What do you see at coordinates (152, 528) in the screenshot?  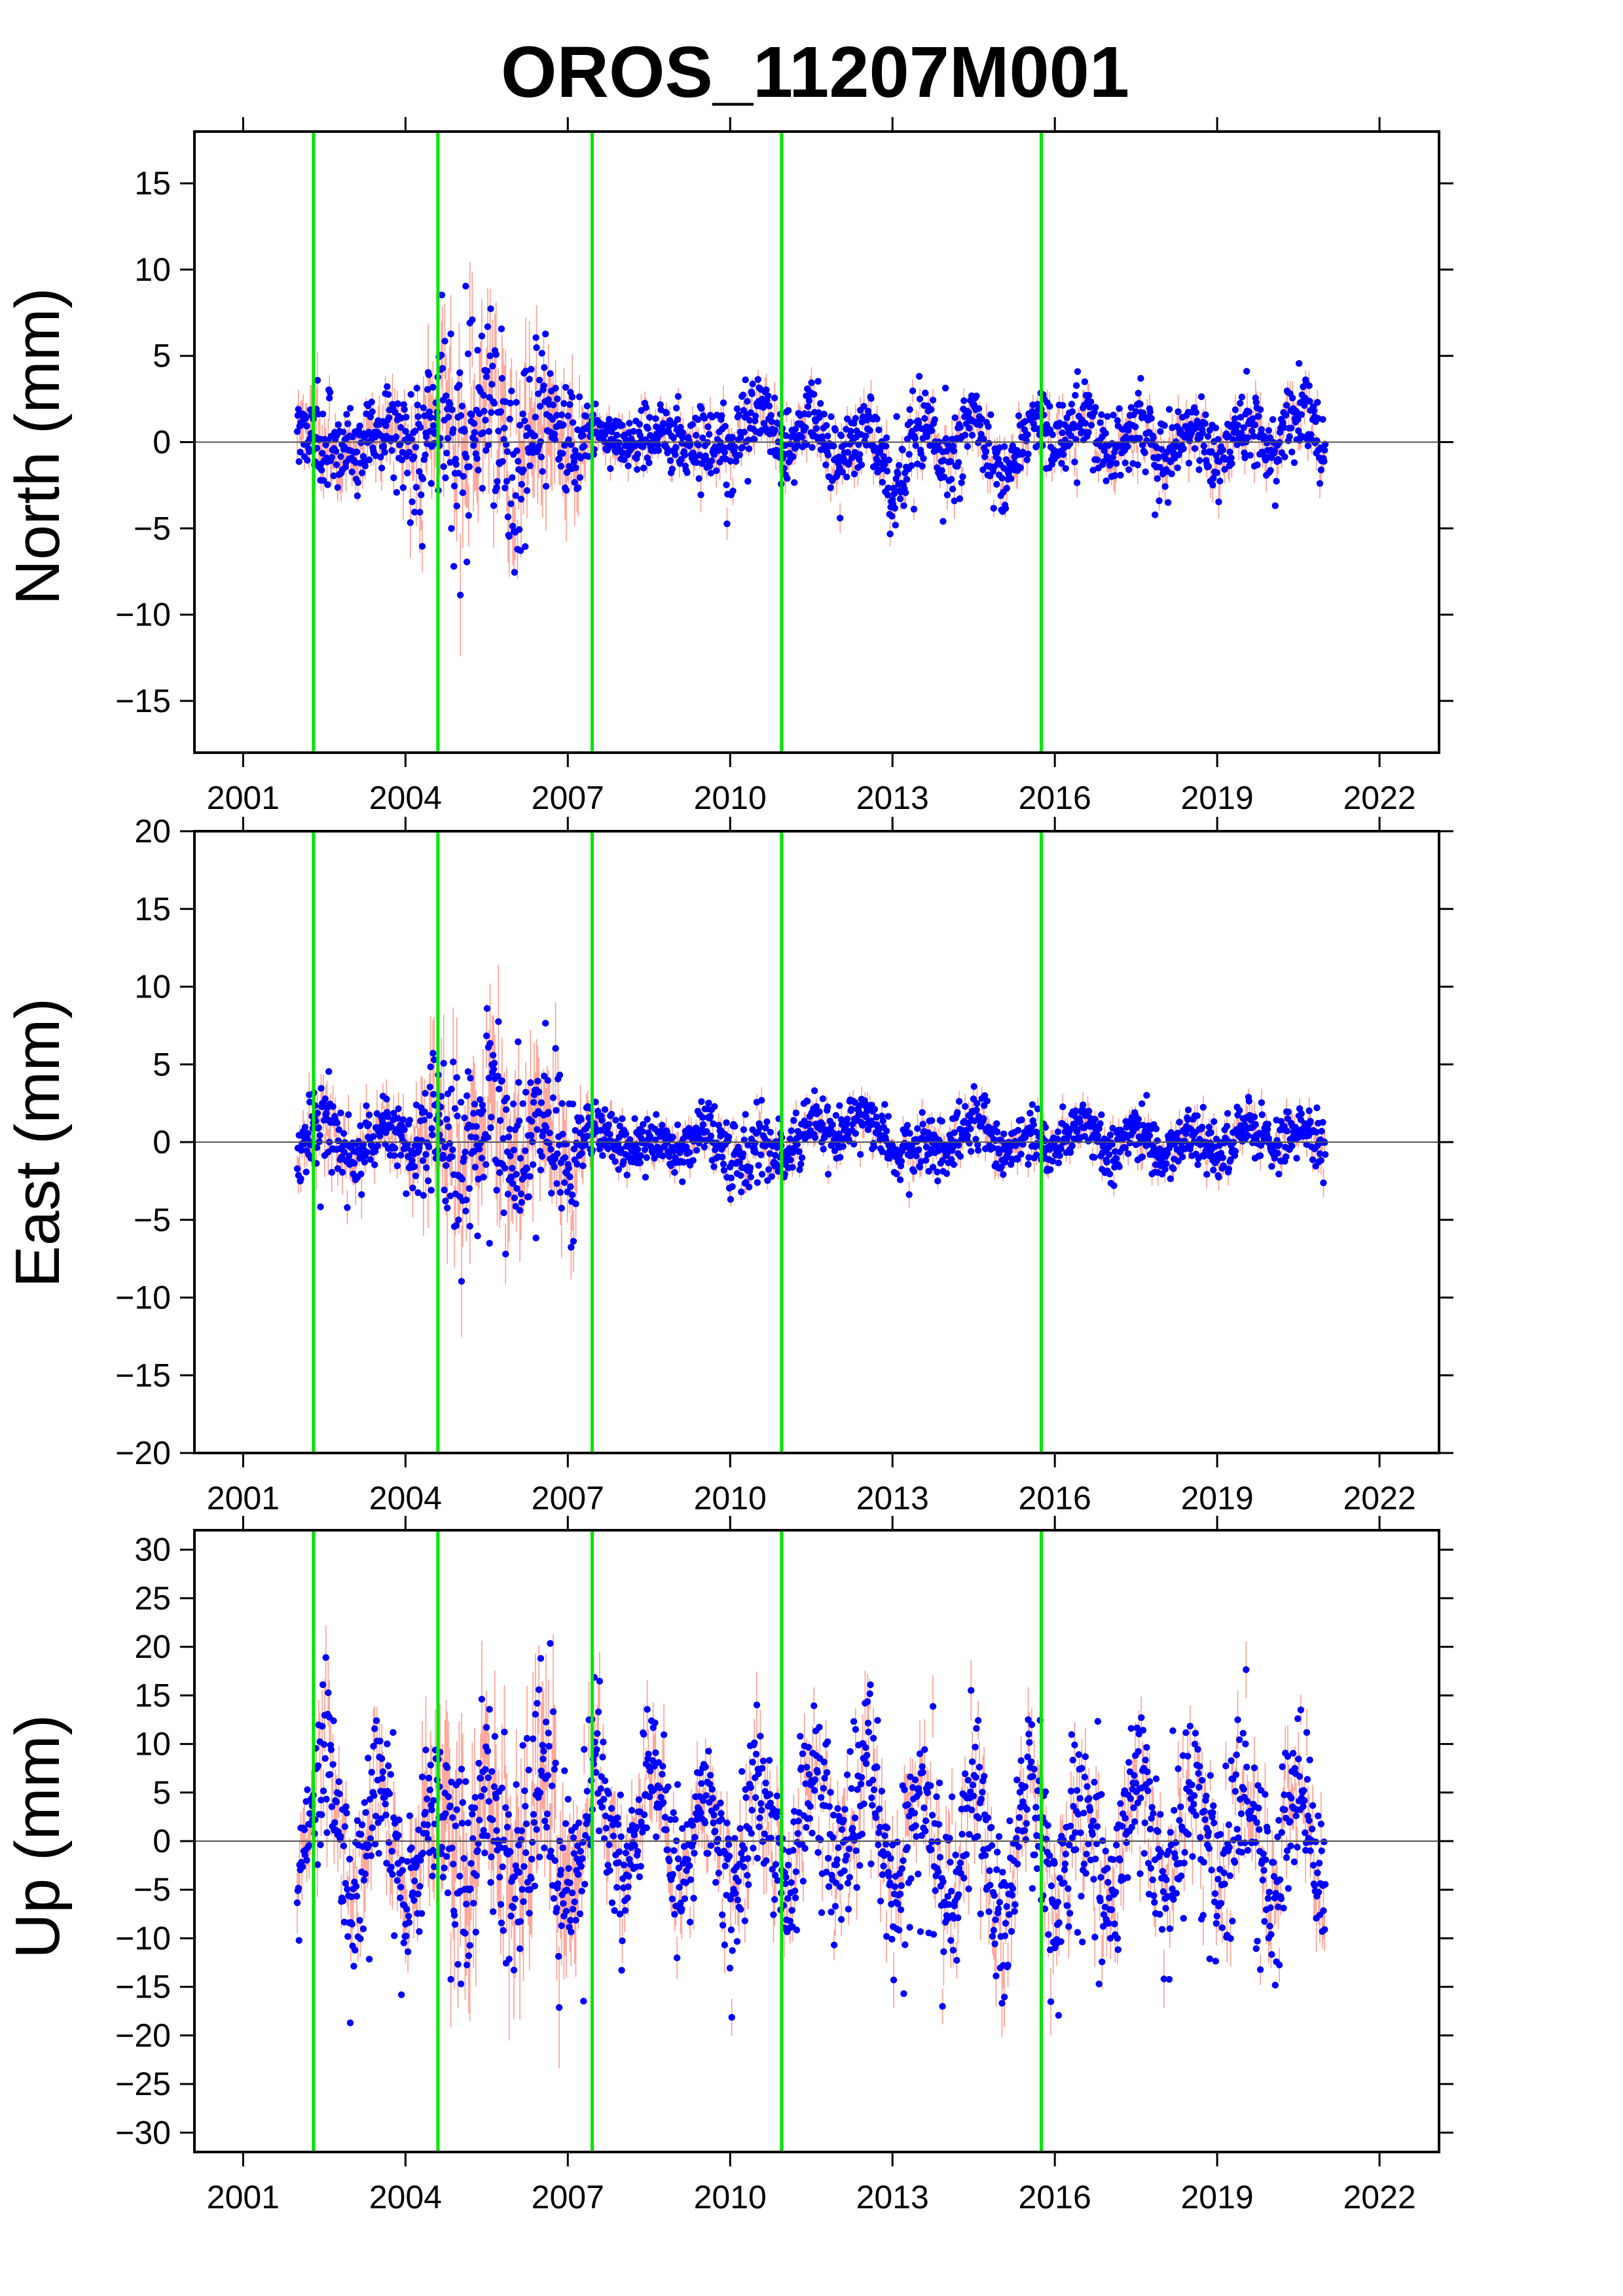 I see `north-ytick-label: −5` at bounding box center [152, 528].